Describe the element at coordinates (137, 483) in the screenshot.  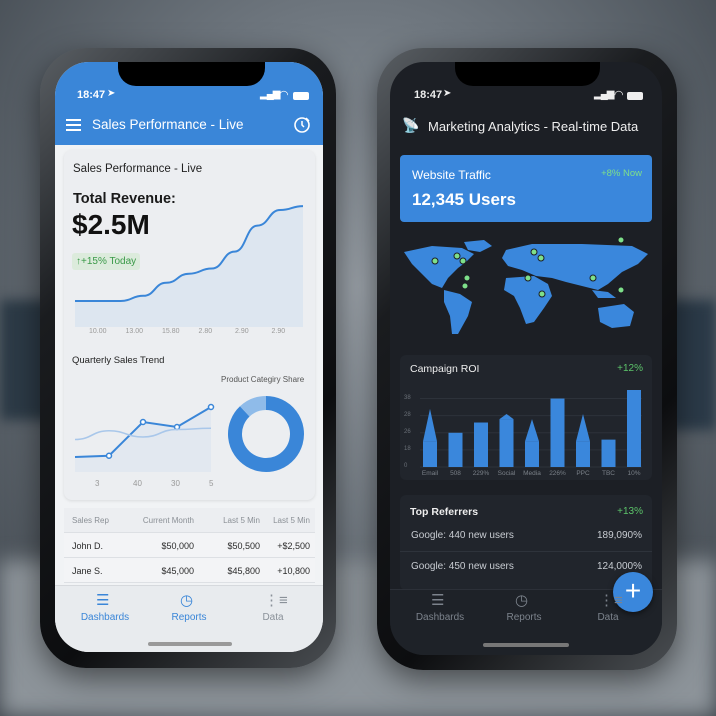
I see `quarterly-x-tick: 40` at that location.